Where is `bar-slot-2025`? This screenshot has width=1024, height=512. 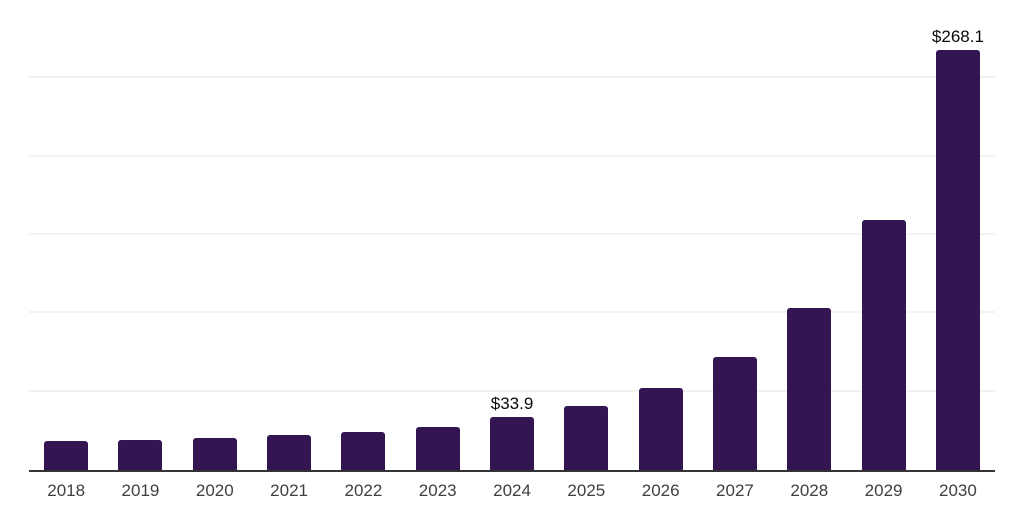 bar-slot-2025 is located at coordinates (586, 235).